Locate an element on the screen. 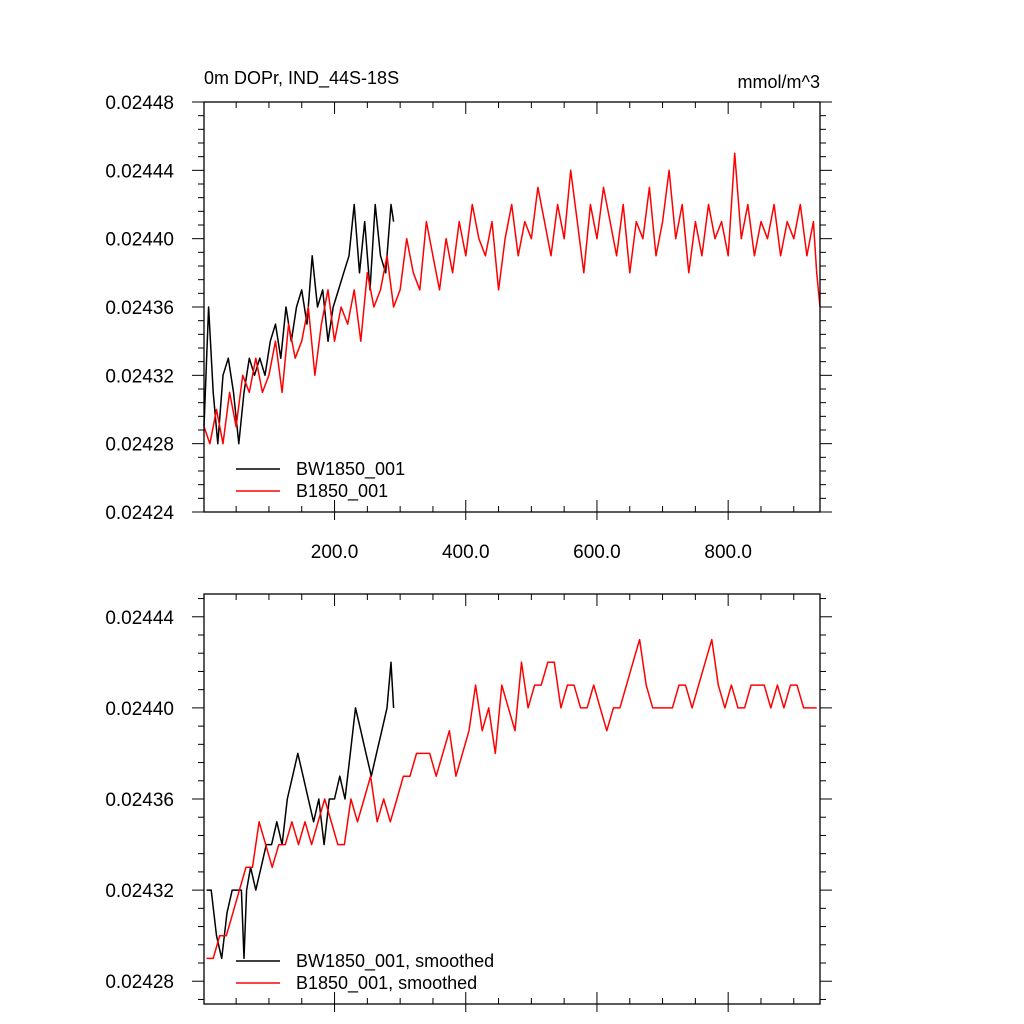 The height and width of the screenshot is (1024, 1024). legend-label-bw1850: BW1850_001 is located at coordinates (350, 469).